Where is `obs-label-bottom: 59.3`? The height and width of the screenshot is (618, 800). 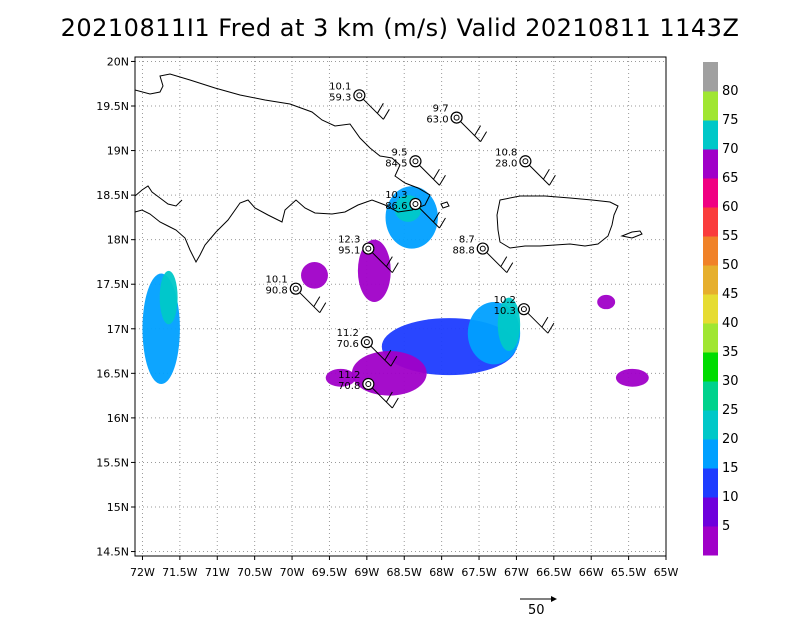
obs-label-bottom: 59.3 is located at coordinates (340, 97).